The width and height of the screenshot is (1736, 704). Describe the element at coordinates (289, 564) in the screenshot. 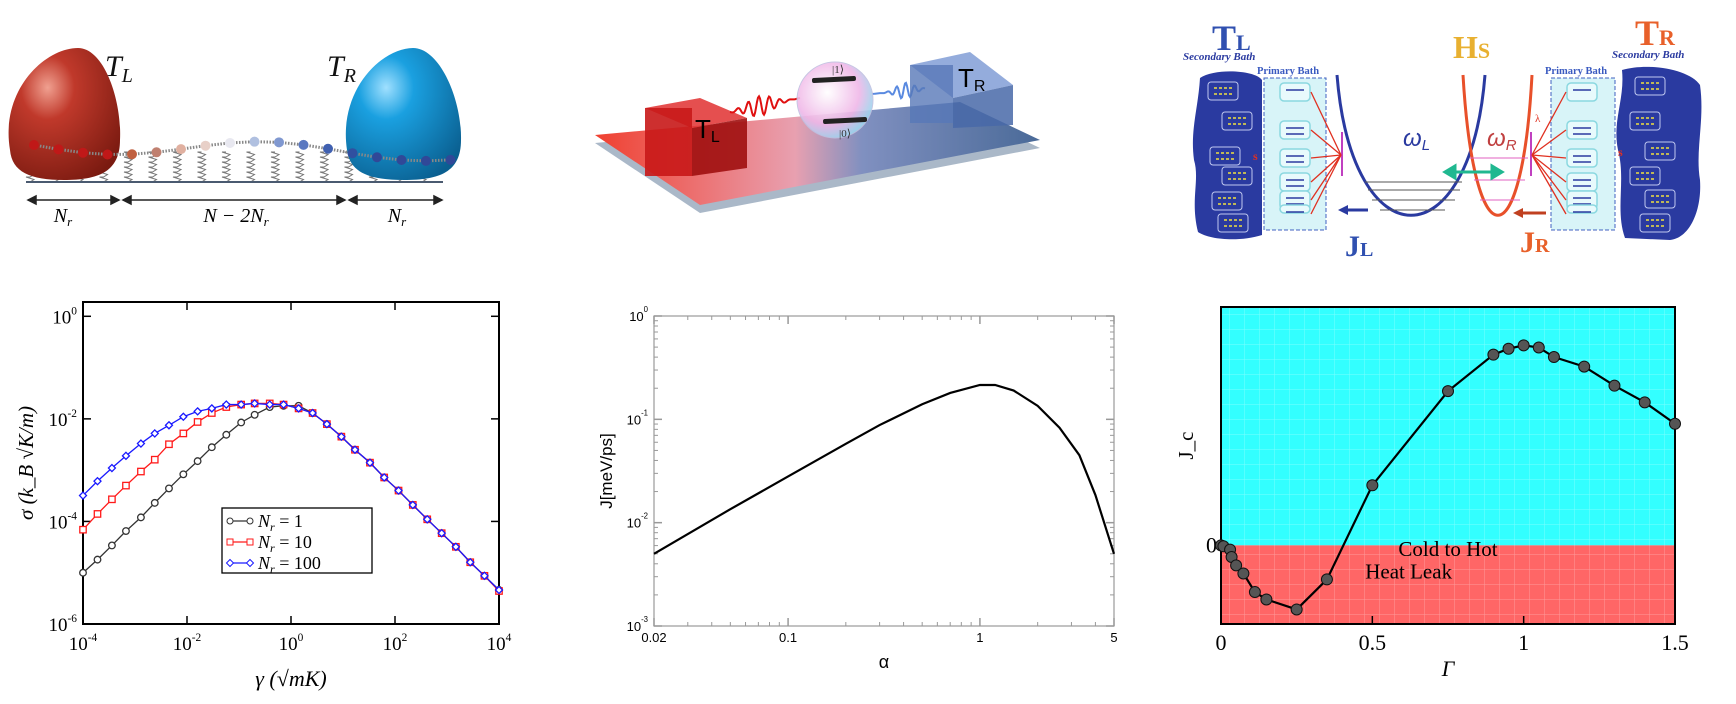

I see `legend-label: Nr = 100` at that location.